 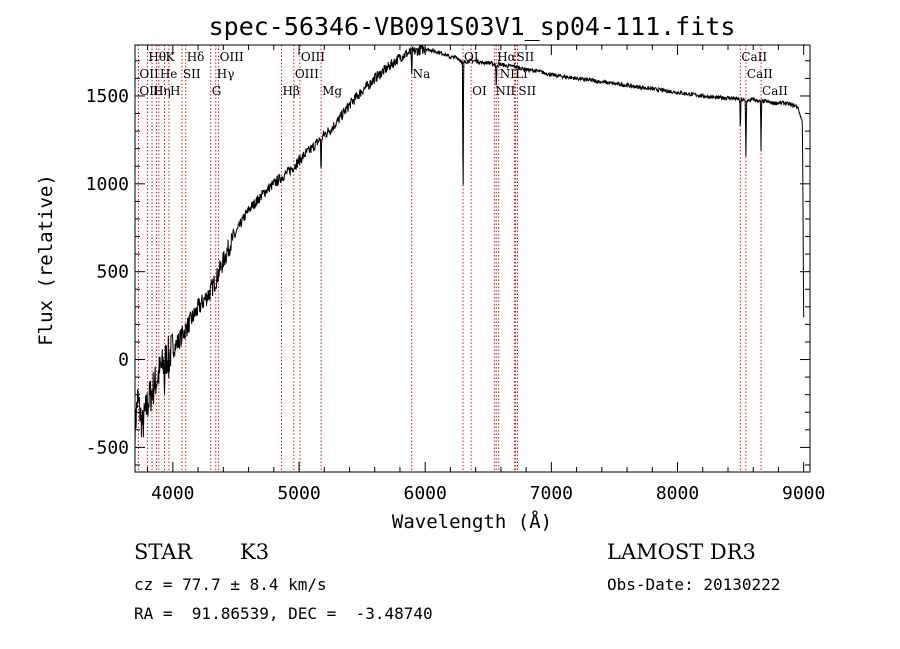 I want to click on line-label: Hδ, so click(x=196, y=57).